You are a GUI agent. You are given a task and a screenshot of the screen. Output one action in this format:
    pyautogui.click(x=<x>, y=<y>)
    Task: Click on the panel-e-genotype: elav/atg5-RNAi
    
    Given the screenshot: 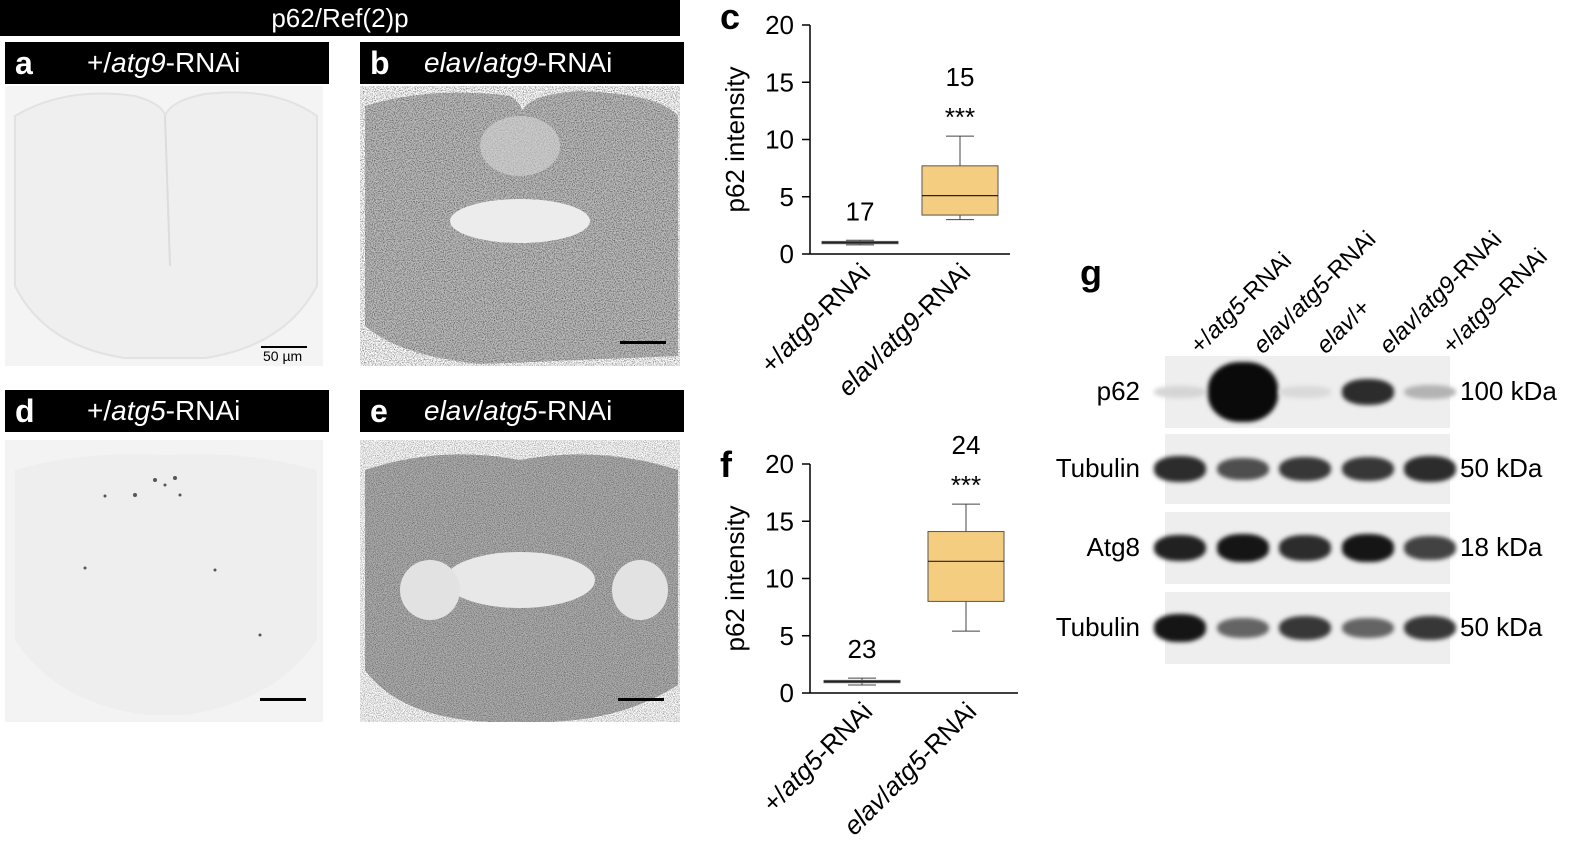 What is the action you would take?
    pyautogui.click(x=518, y=410)
    